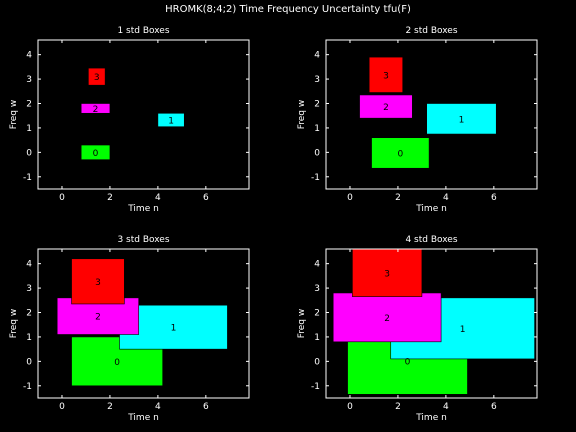  What do you see at coordinates (143, 31) in the screenshot?
I see `subplot-title: 1 std Boxes` at bounding box center [143, 31].